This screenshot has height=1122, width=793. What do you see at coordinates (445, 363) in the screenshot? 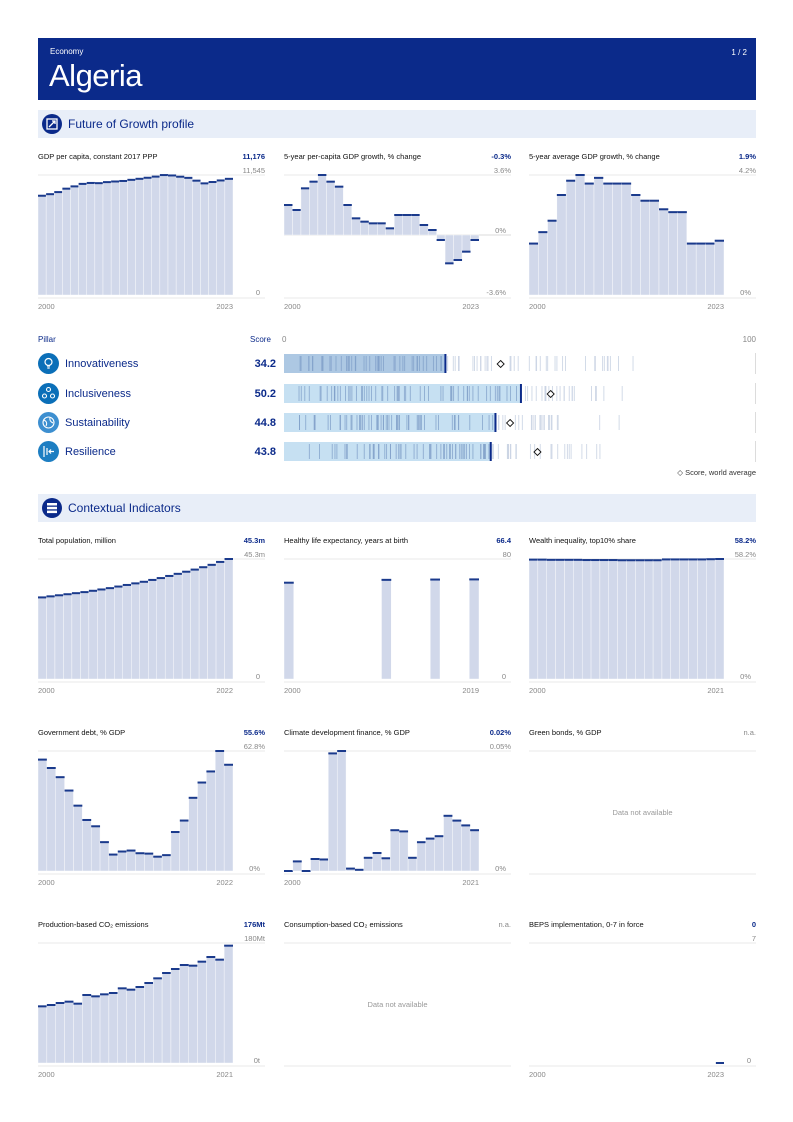
I see `score-marker` at bounding box center [445, 363].